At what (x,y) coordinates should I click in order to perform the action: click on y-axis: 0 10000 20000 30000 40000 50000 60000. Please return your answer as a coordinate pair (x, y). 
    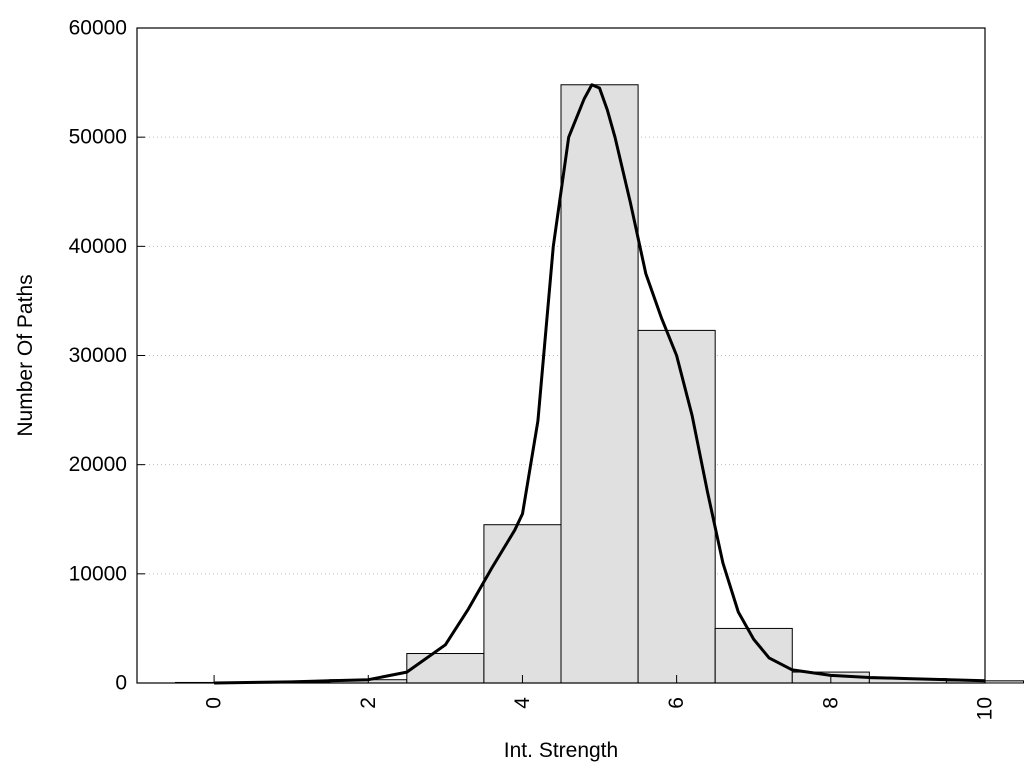
    Looking at the image, I should click on (107, 356).